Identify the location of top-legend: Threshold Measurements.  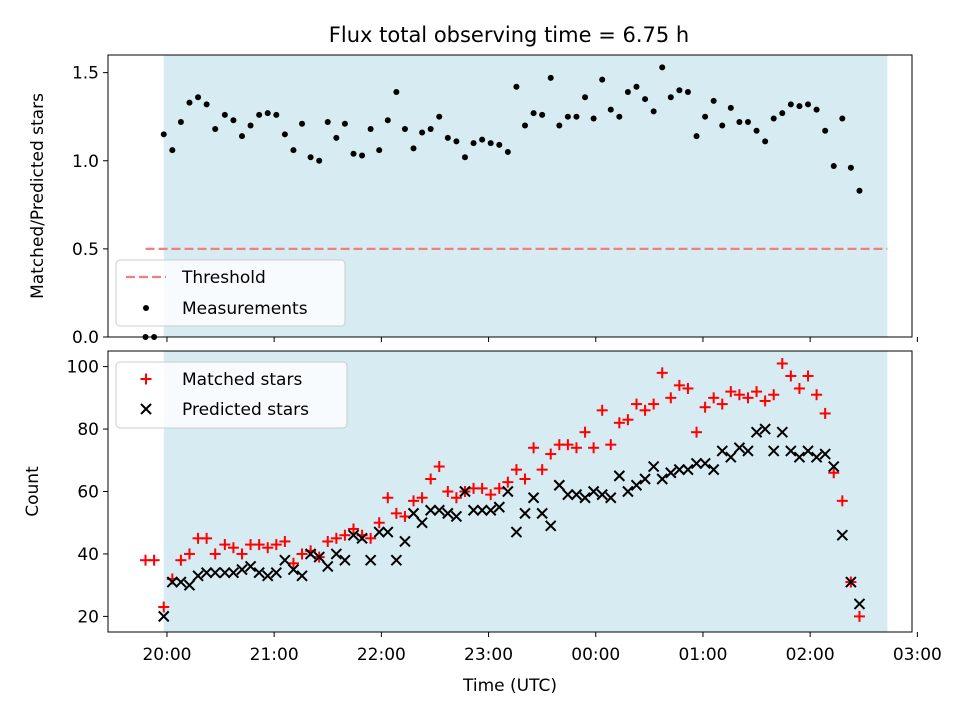
(230, 293).